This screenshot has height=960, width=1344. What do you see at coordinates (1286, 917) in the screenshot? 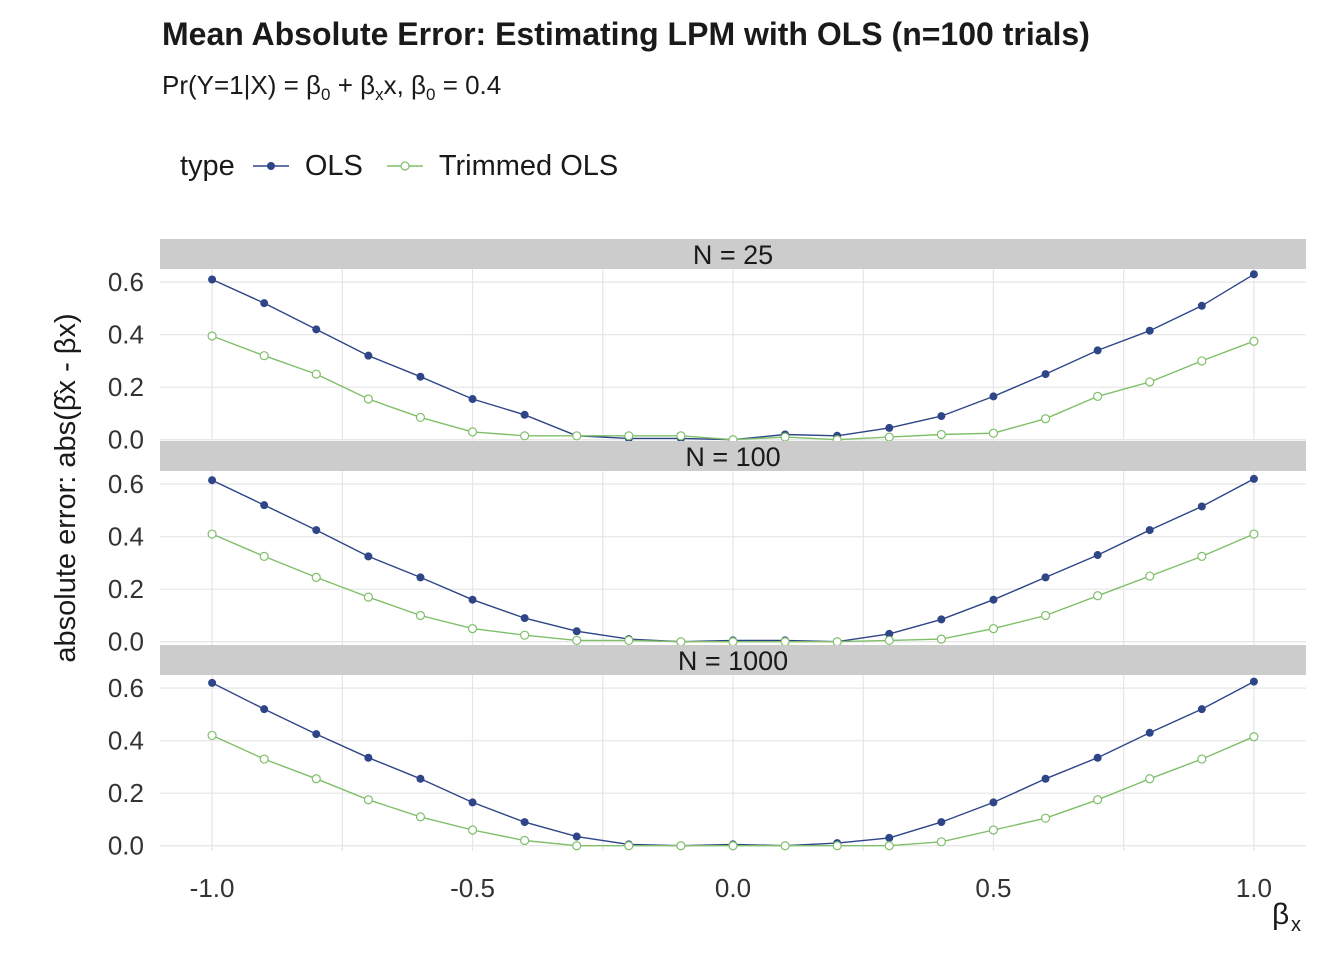
I see `x-axis-label: β x` at bounding box center [1286, 917].